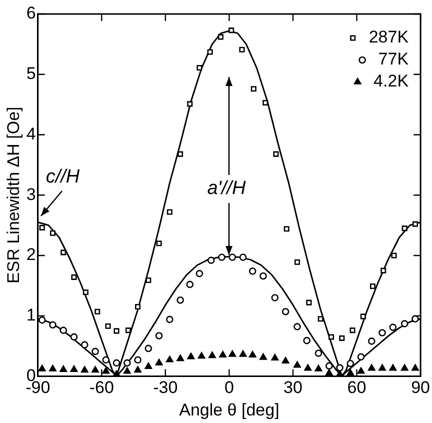 The width and height of the screenshot is (432, 423). Describe the element at coordinates (394, 59) in the screenshot. I see `legend-label: 77K` at that location.